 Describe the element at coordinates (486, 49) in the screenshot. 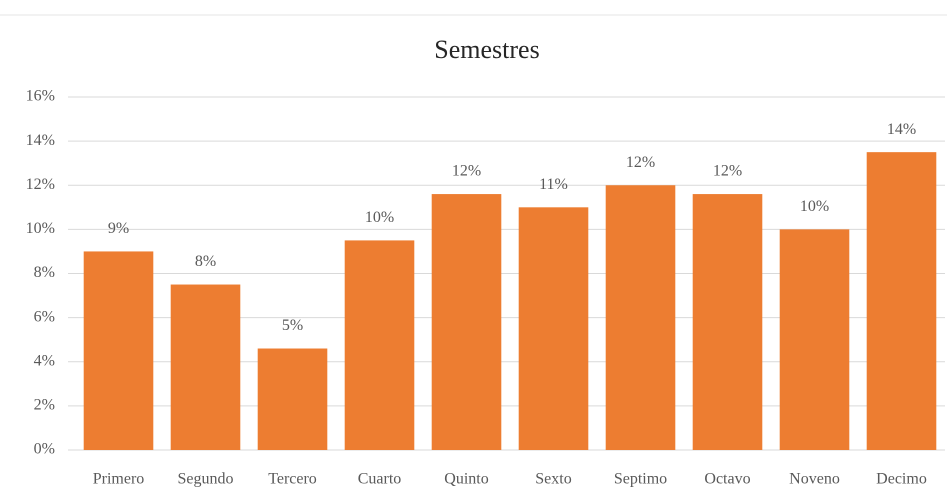

I see `chart-title: Semestres` at that location.